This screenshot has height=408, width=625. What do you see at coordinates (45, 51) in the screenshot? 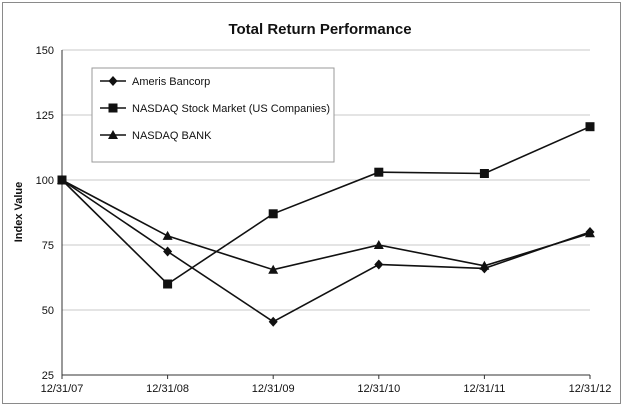
I see `y-tick-label: 150` at bounding box center [45, 51].